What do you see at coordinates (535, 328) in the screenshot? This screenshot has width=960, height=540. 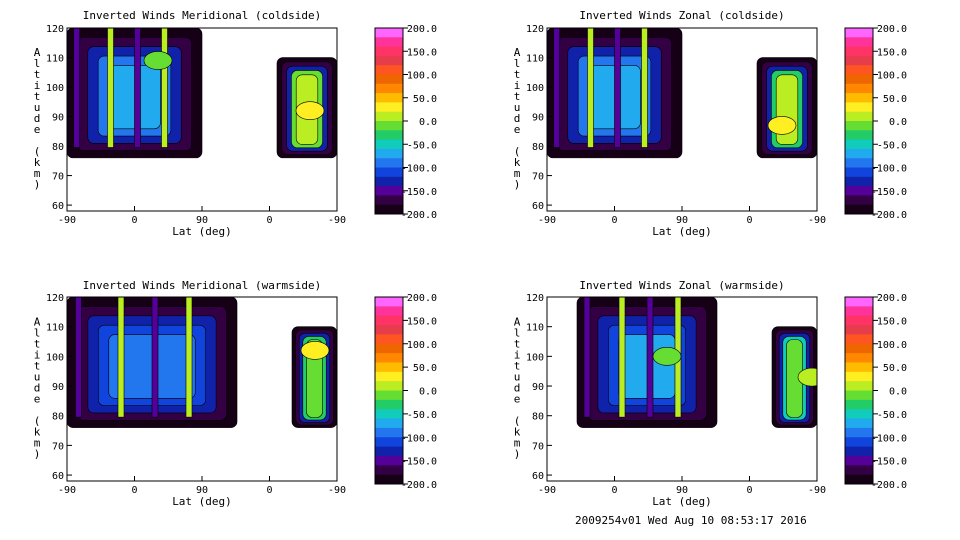 I see `y-tick-label: 110` at bounding box center [535, 328].